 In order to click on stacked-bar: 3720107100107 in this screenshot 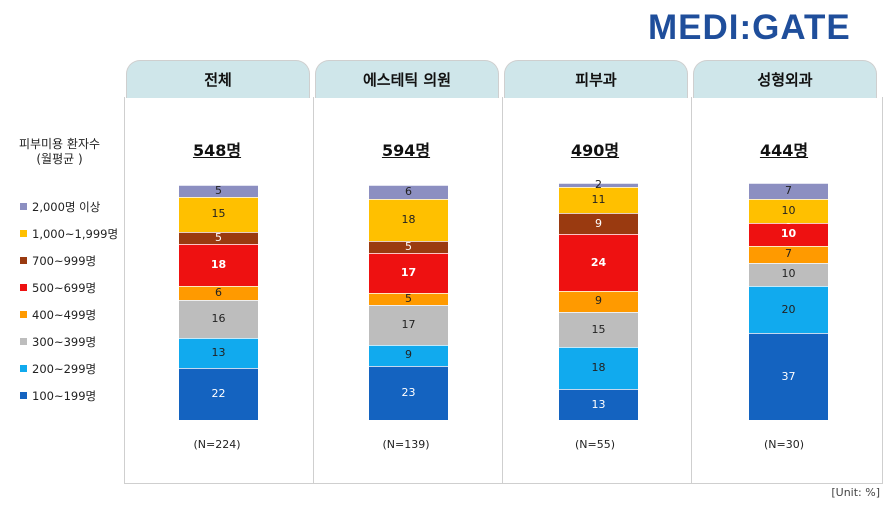, I will do `click(788, 301)`.